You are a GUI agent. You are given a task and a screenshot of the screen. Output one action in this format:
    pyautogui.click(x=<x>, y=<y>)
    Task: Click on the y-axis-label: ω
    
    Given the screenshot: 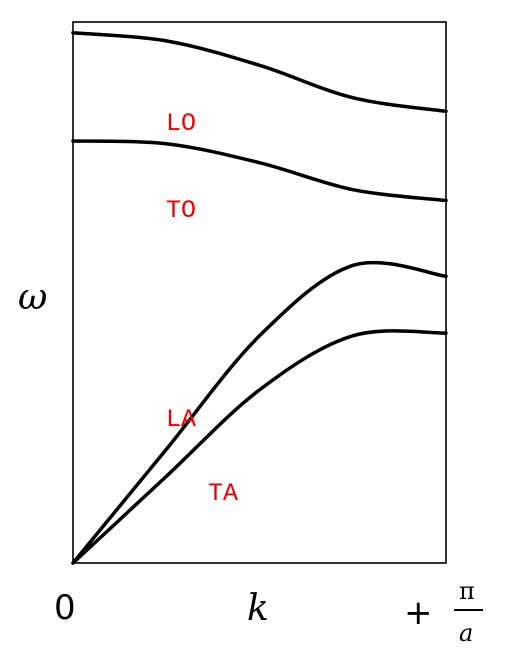 What is the action you would take?
    pyautogui.click(x=32, y=297)
    